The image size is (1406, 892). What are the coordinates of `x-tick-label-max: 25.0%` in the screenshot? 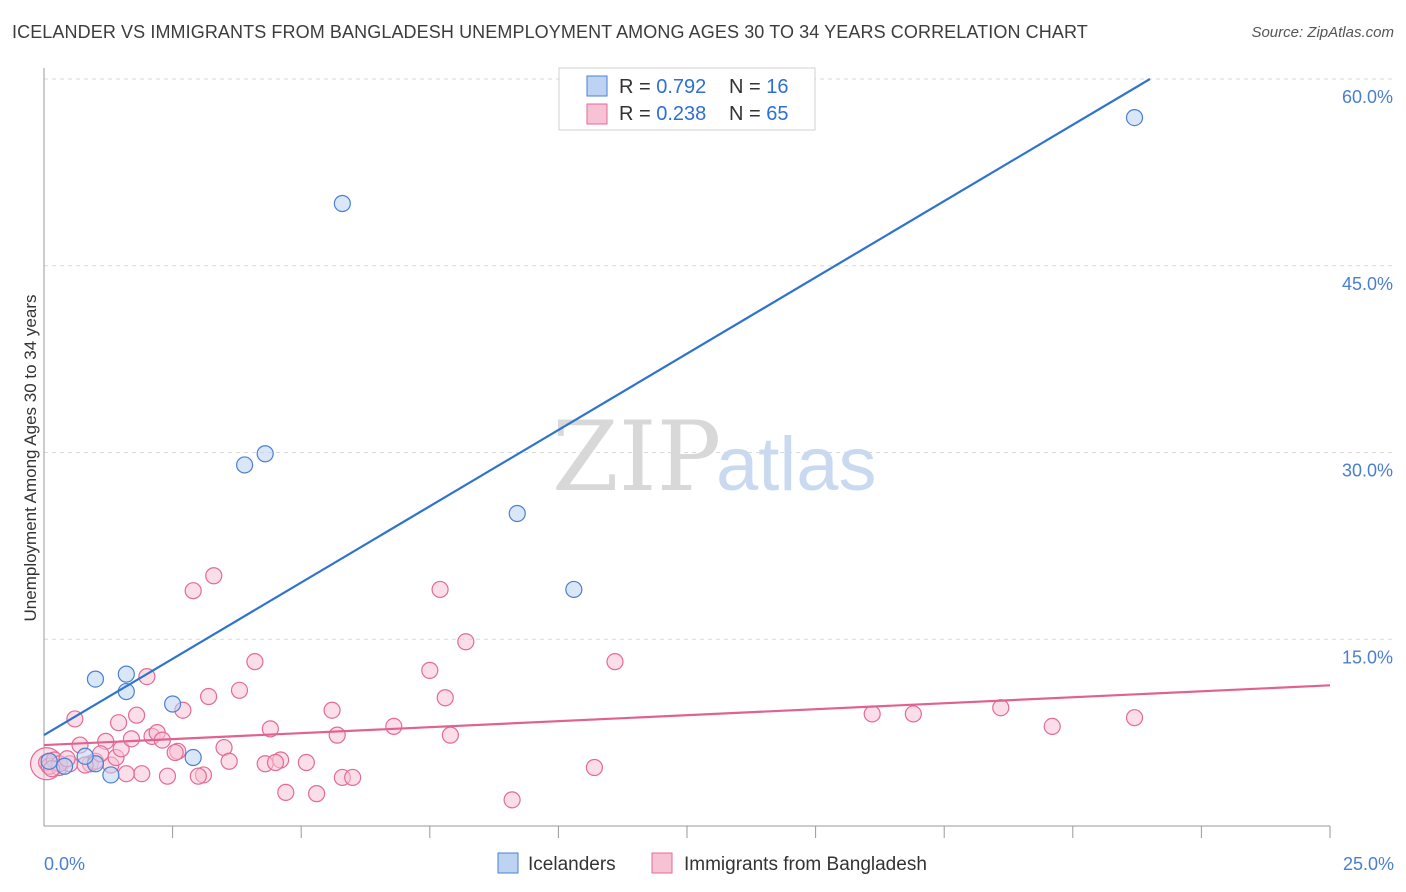 It's located at (1368, 864).